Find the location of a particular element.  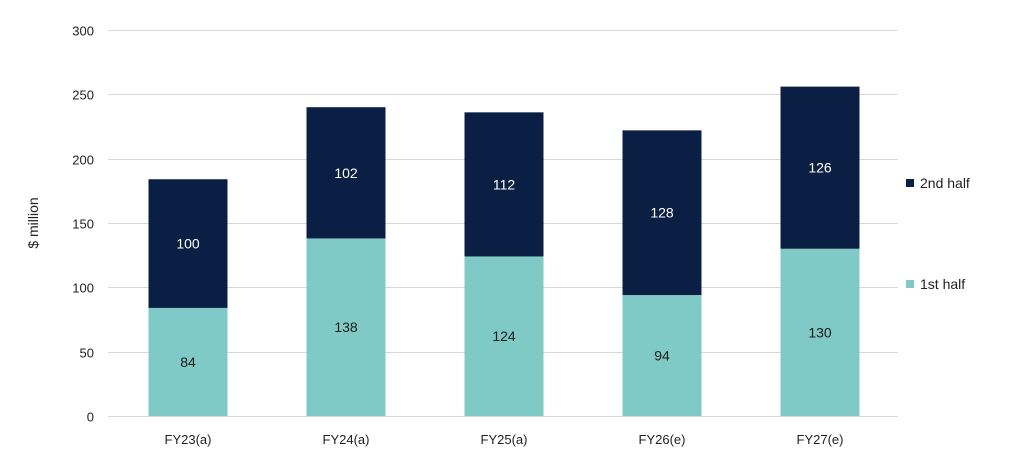

x-axis-ticks: FY23(a) FY24(a) FY25(a) FY26(e) FY27(e) is located at coordinates (504, 439).